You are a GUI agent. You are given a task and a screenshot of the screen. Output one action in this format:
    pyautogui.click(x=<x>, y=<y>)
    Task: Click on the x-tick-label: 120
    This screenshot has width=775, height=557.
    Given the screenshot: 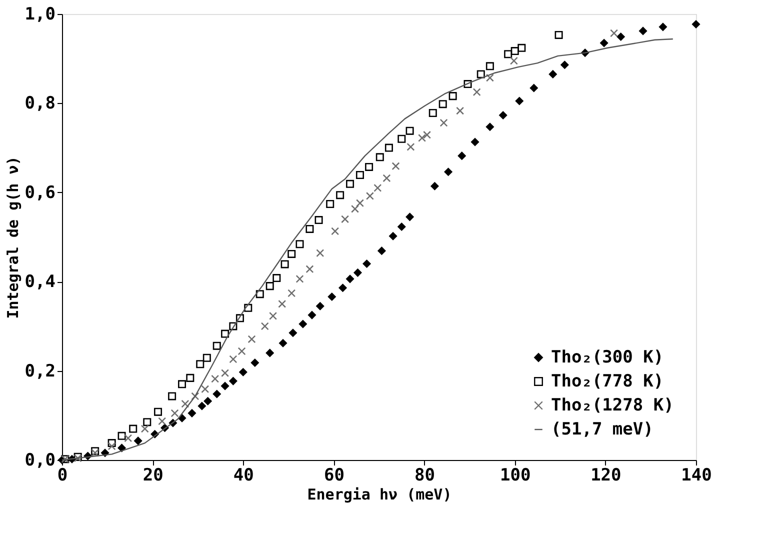 What is the action you would take?
    pyautogui.click(x=606, y=476)
    